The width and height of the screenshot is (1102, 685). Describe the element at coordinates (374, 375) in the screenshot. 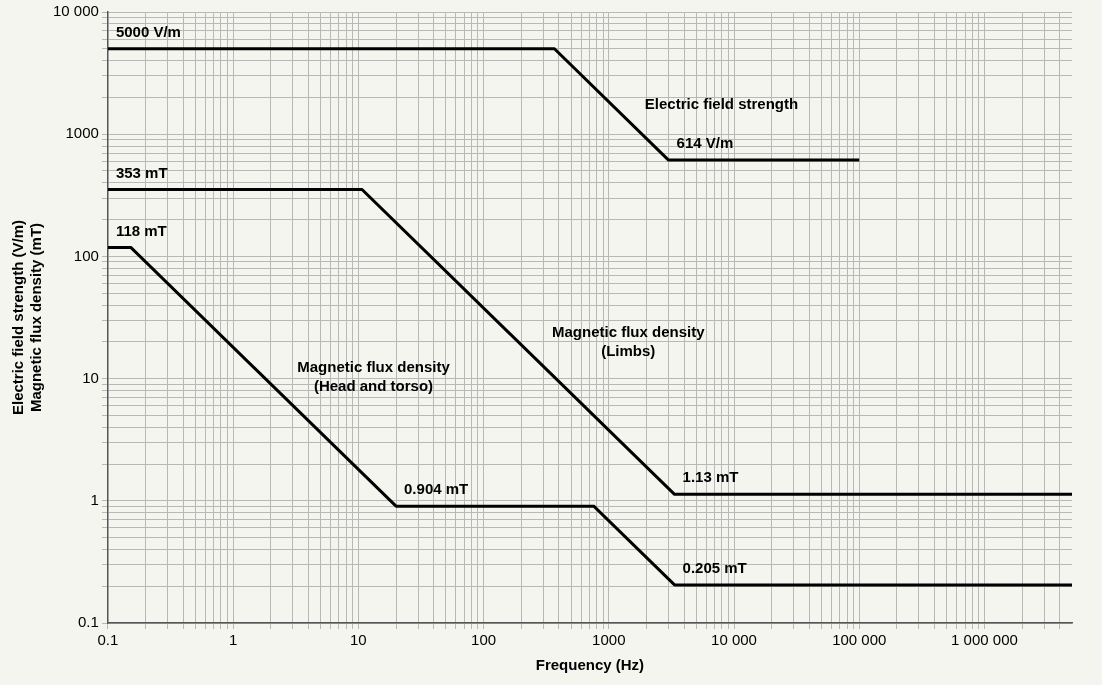

I see `series-label: Magnetic flux density (Head and torso)` at that location.